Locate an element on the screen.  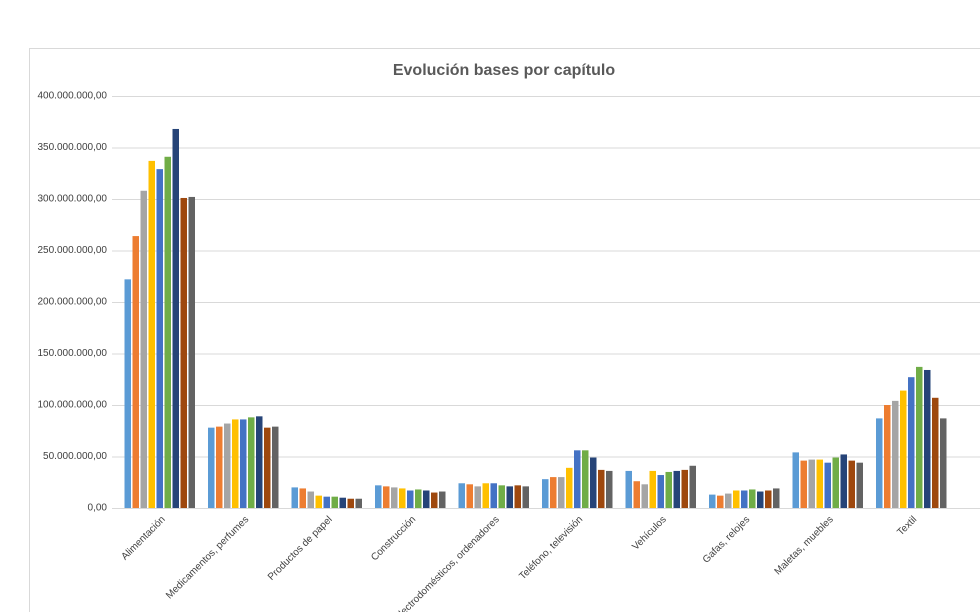
y-tick-label: 200.000.000,00 is located at coordinates (72, 302).